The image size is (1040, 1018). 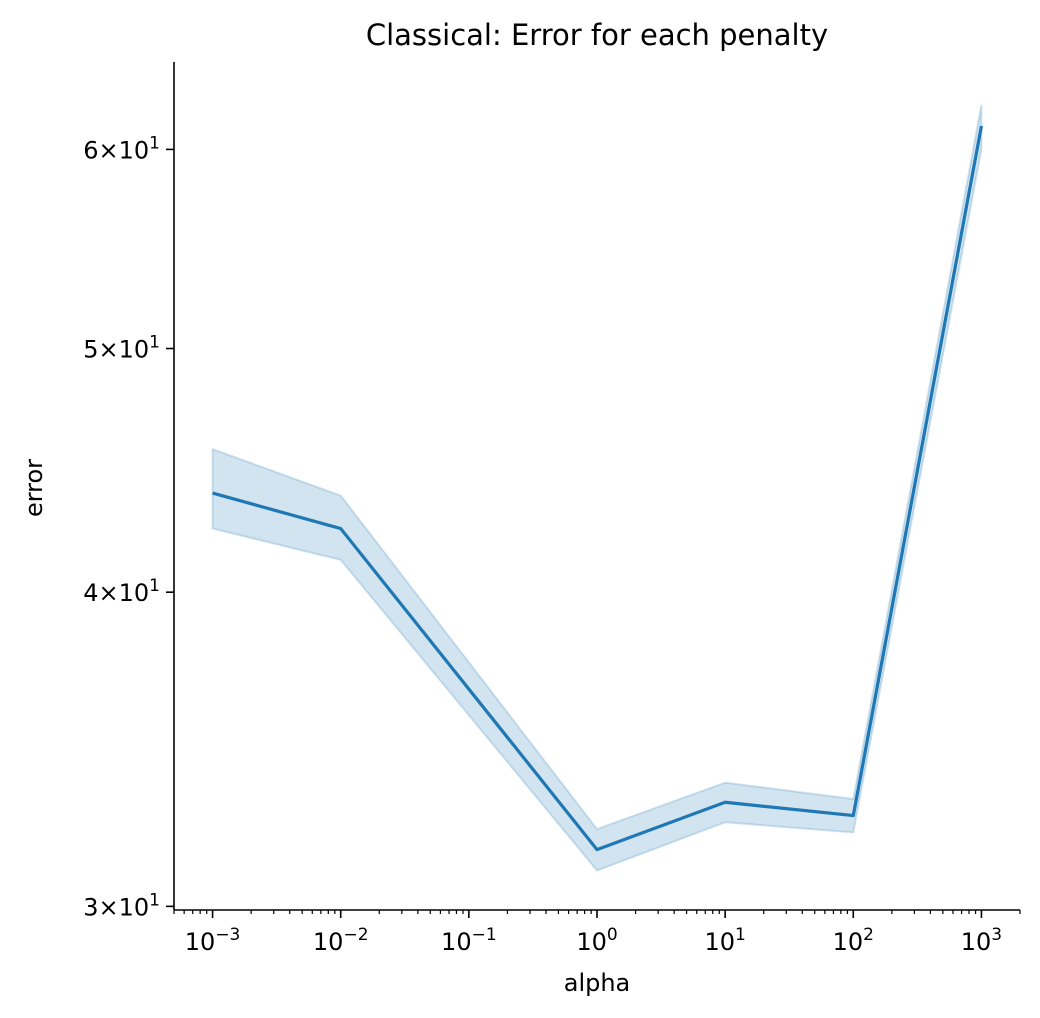 What do you see at coordinates (597, 983) in the screenshot?
I see `x-axis-label: alpha` at bounding box center [597, 983].